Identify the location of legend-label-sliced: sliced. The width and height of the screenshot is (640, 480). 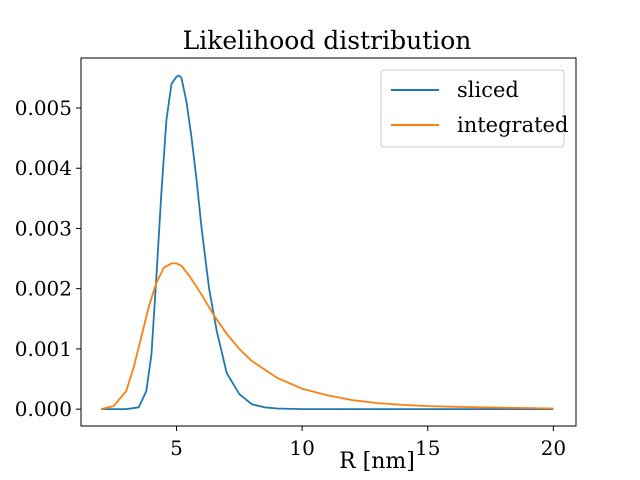
(488, 90).